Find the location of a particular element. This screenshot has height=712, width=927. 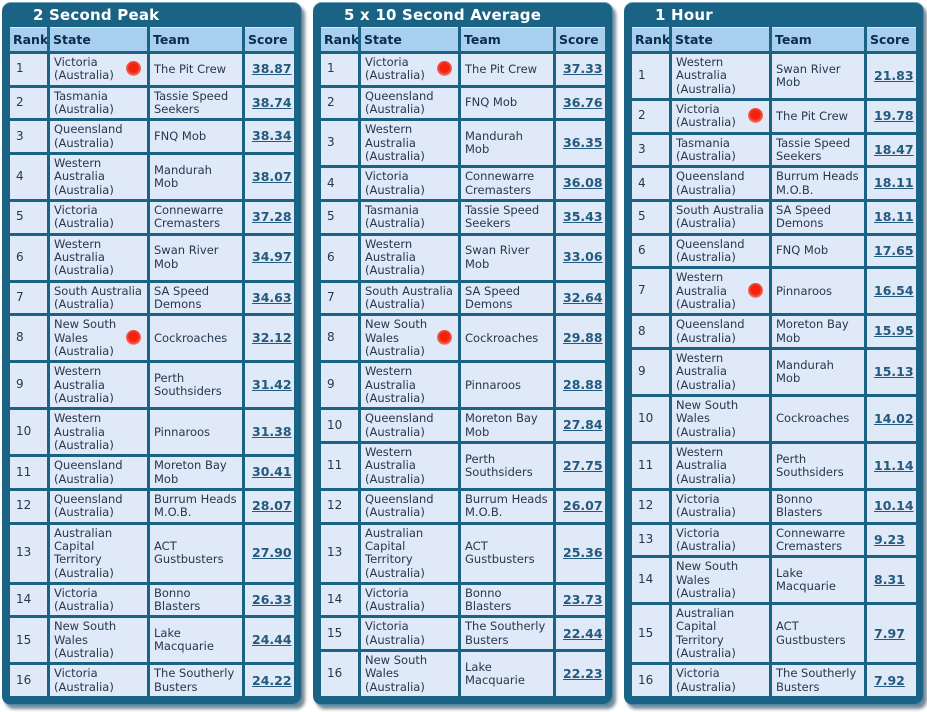

score-link: 14.02 is located at coordinates (894, 418).